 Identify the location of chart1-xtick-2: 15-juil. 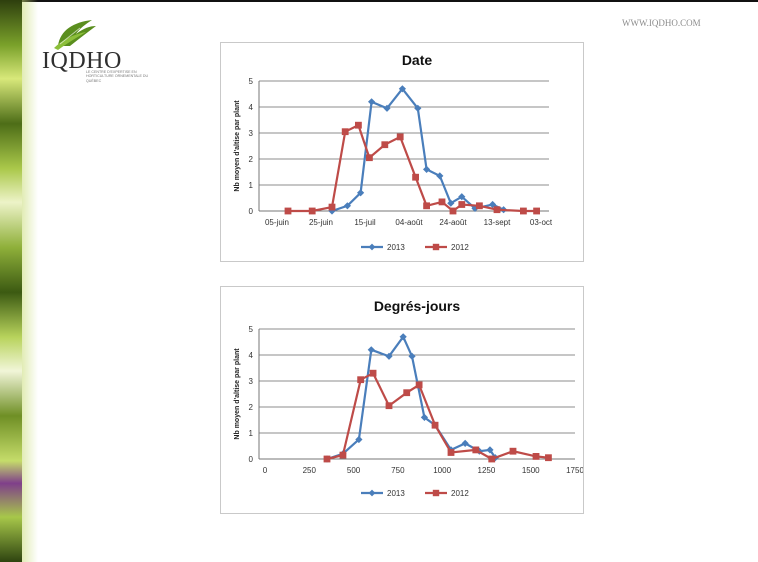
(365, 222).